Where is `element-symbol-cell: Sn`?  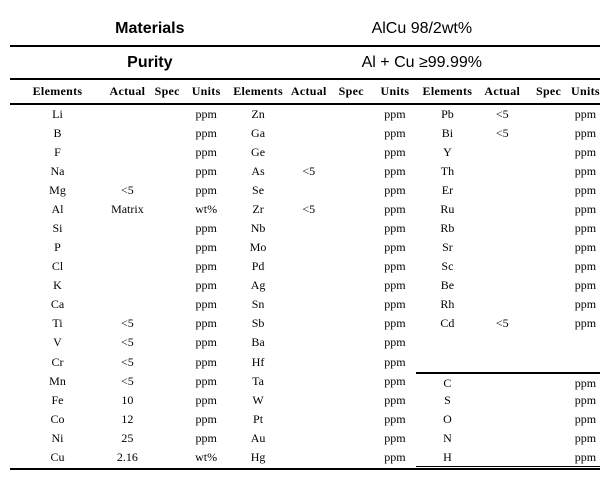
element-symbol-cell: Sn is located at coordinates (258, 304).